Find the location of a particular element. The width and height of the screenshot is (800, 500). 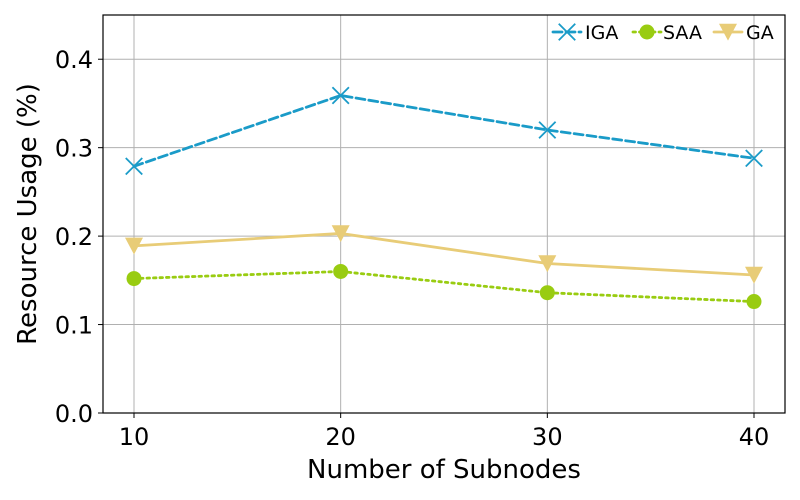

series-saa is located at coordinates (444, 286).